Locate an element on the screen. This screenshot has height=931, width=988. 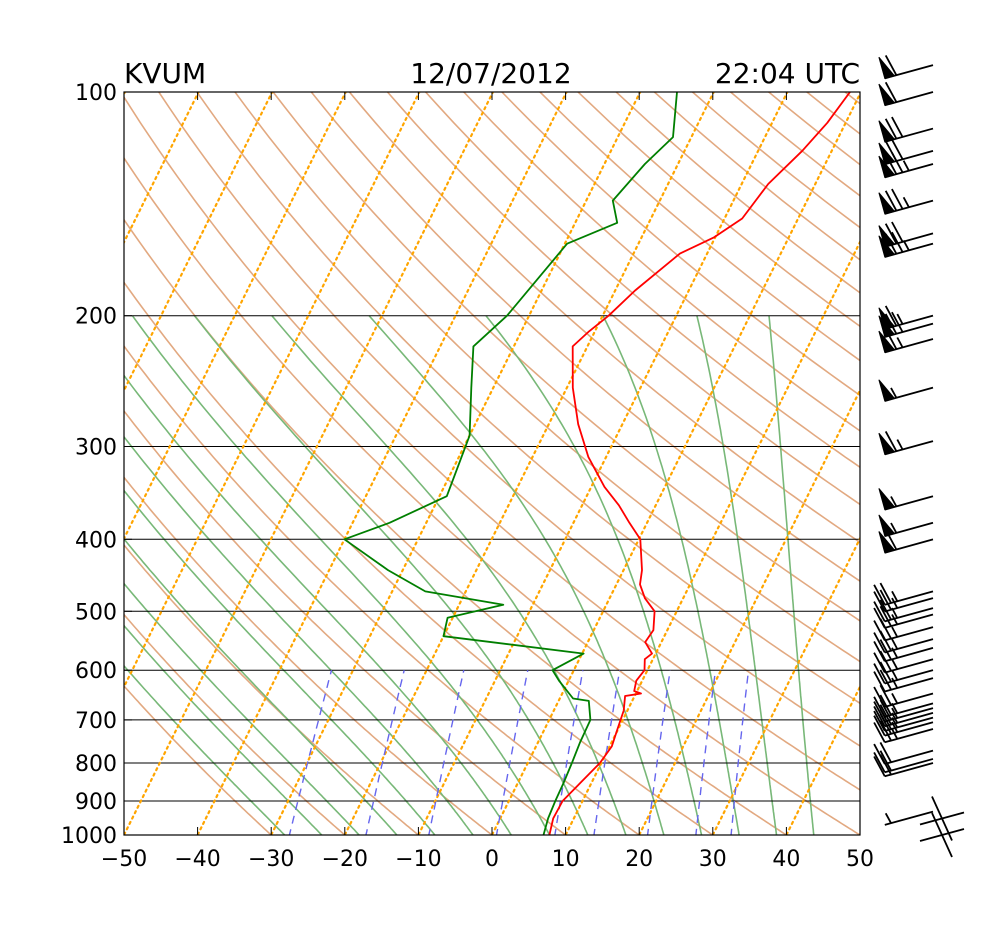
y-tick-label: 100 is located at coordinates (96, 93).